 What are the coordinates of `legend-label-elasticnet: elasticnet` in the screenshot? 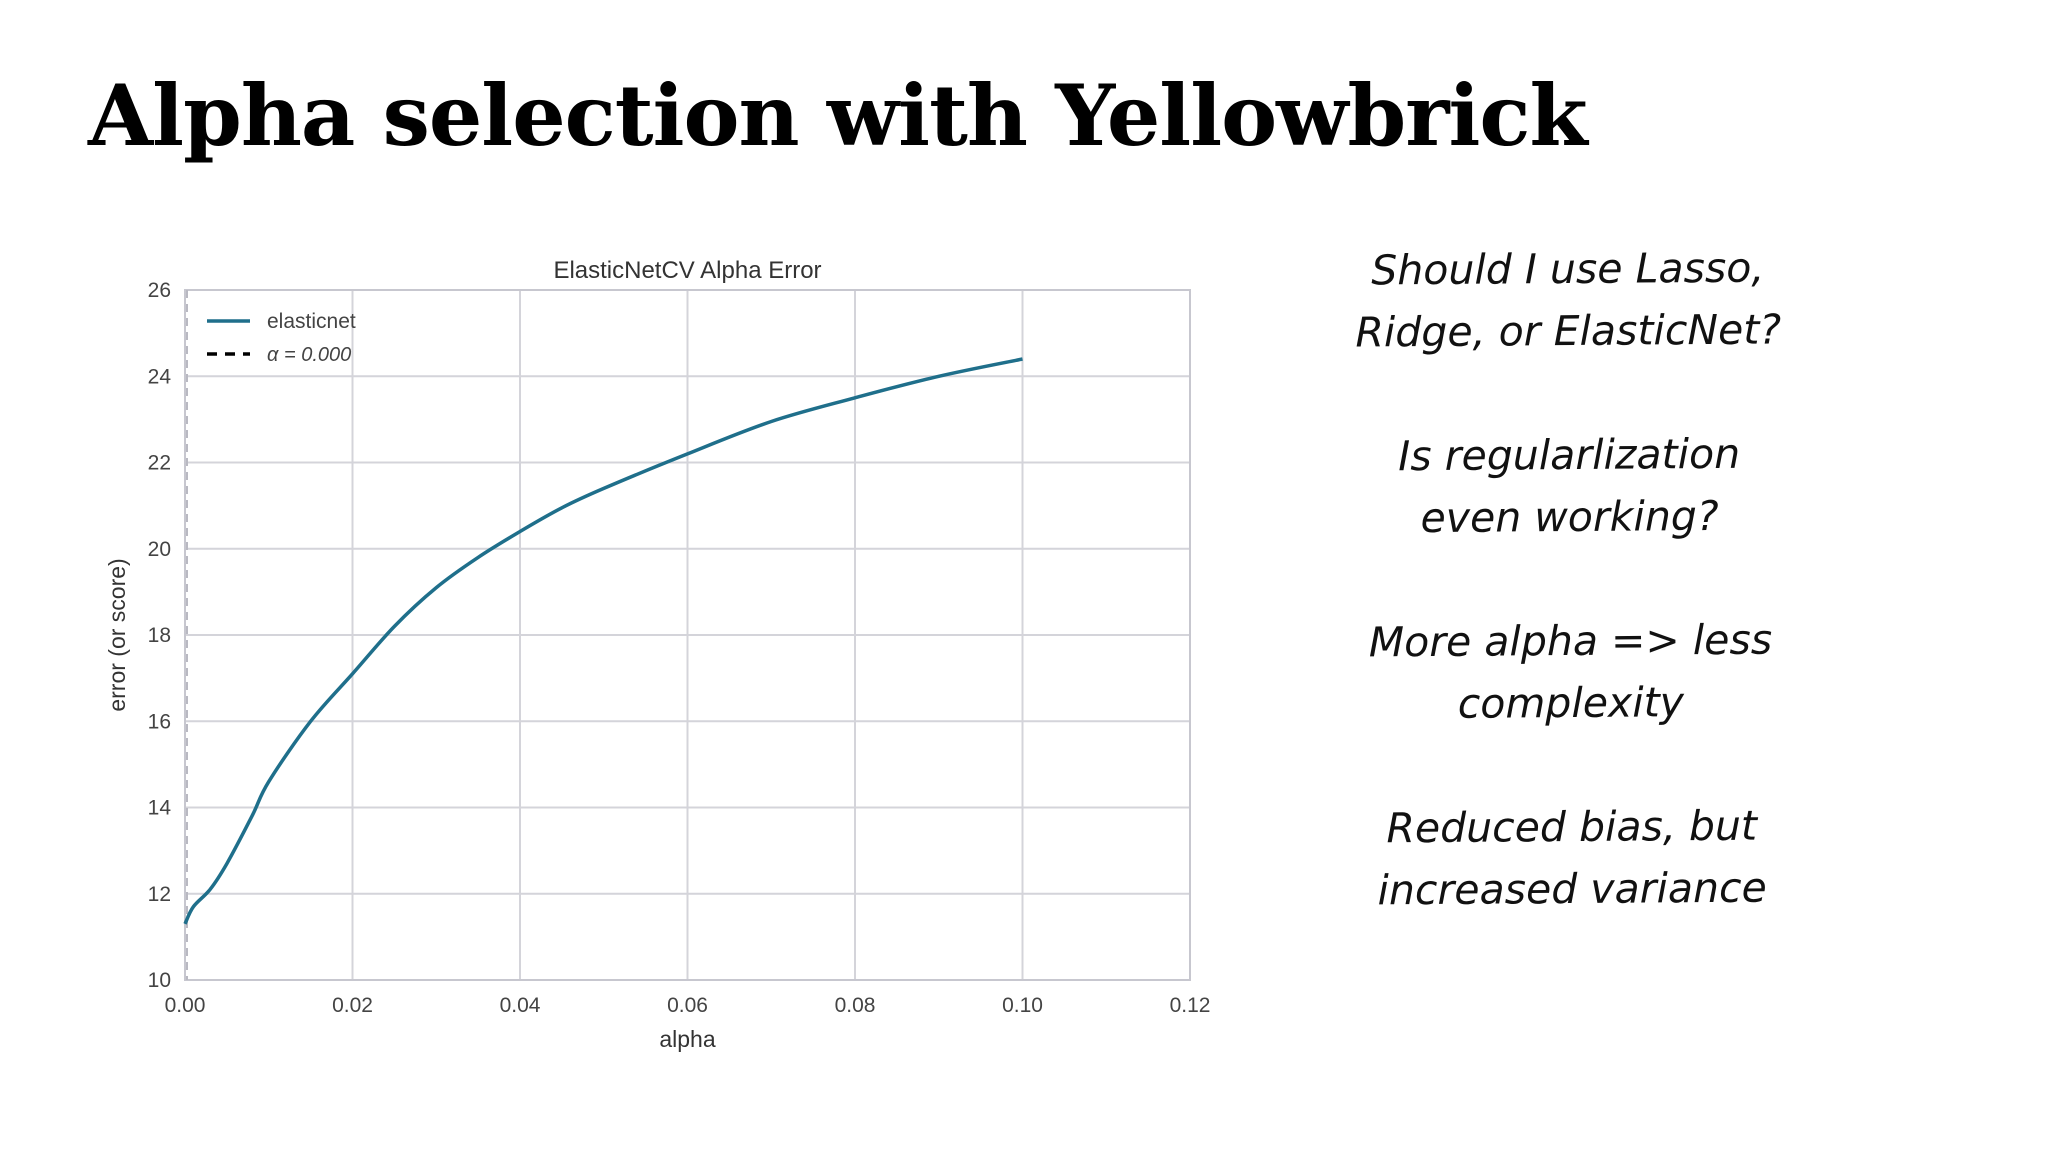 It's located at (311, 321).